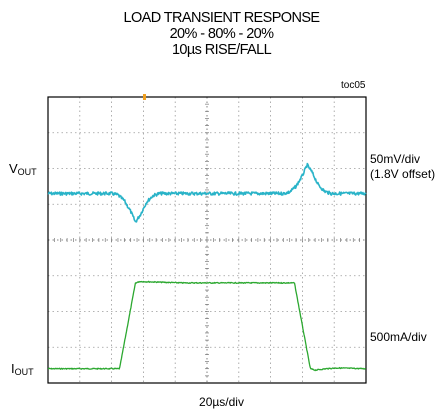 This screenshot has width=443, height=414. I want to click on vout-scale-label: 50mV/div, so click(395, 159).